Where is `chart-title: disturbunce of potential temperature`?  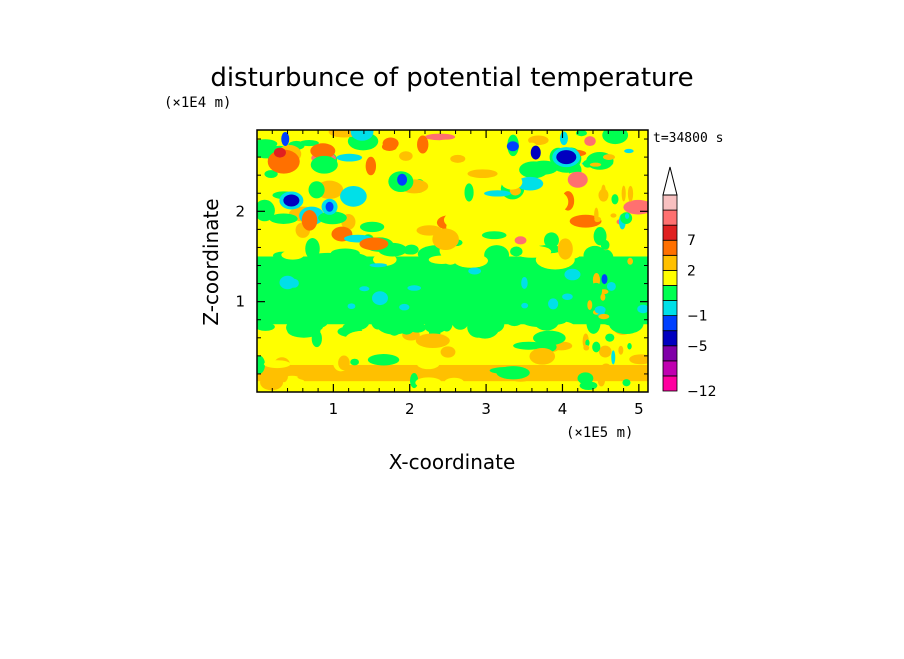
chart-title: disturbunce of potential temperature is located at coordinates (451, 78).